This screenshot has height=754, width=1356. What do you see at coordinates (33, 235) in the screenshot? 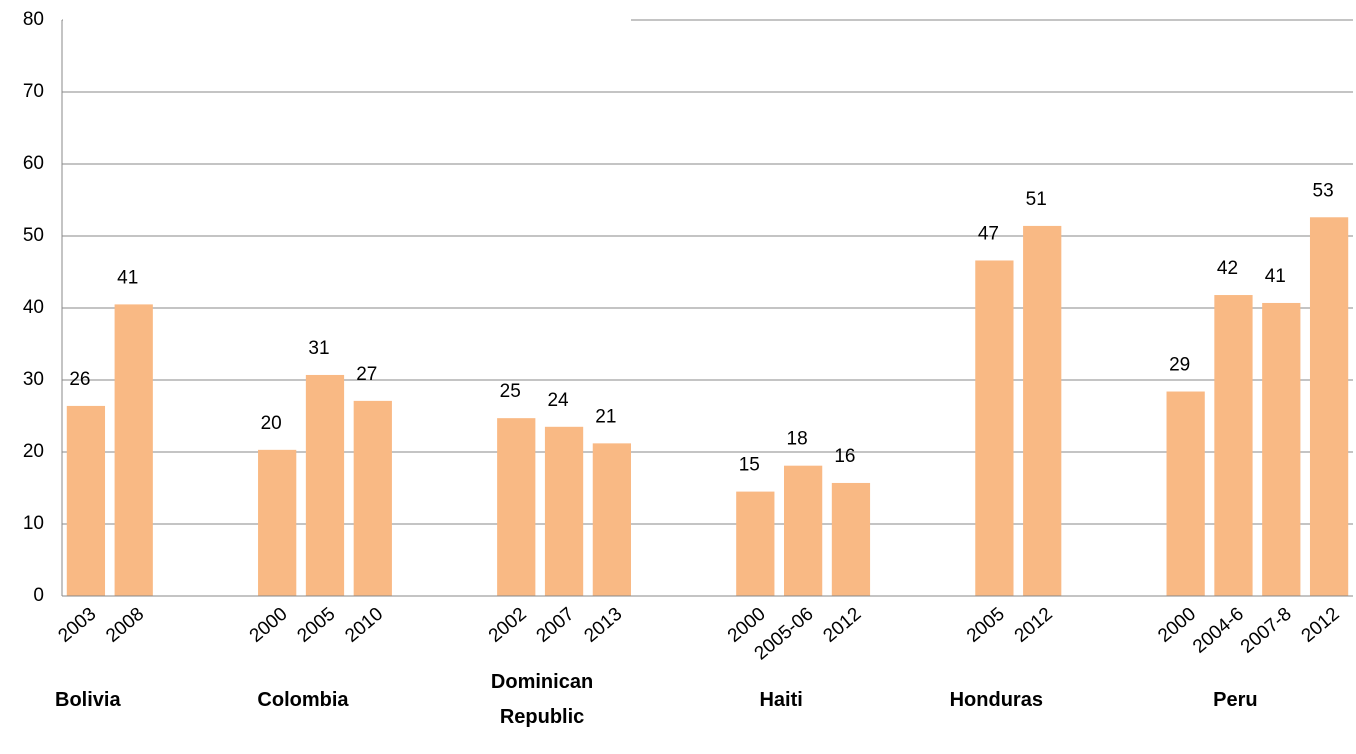
I see `y-tick-label: 50` at bounding box center [33, 235].